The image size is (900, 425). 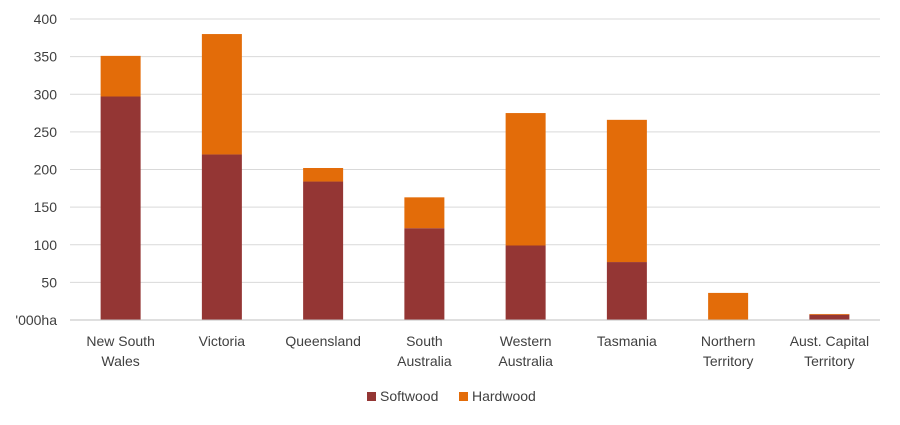 What do you see at coordinates (371, 396) in the screenshot?
I see `legend-swatch-softwood` at bounding box center [371, 396].